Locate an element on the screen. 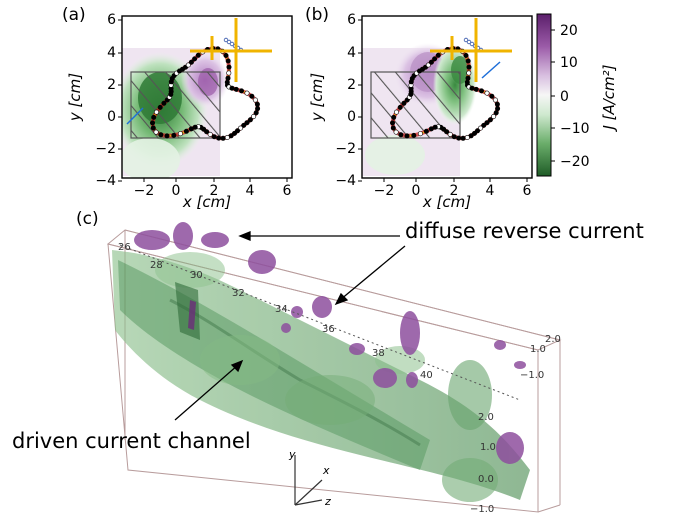  panel-b-plot is located at coordinates (447, 97).